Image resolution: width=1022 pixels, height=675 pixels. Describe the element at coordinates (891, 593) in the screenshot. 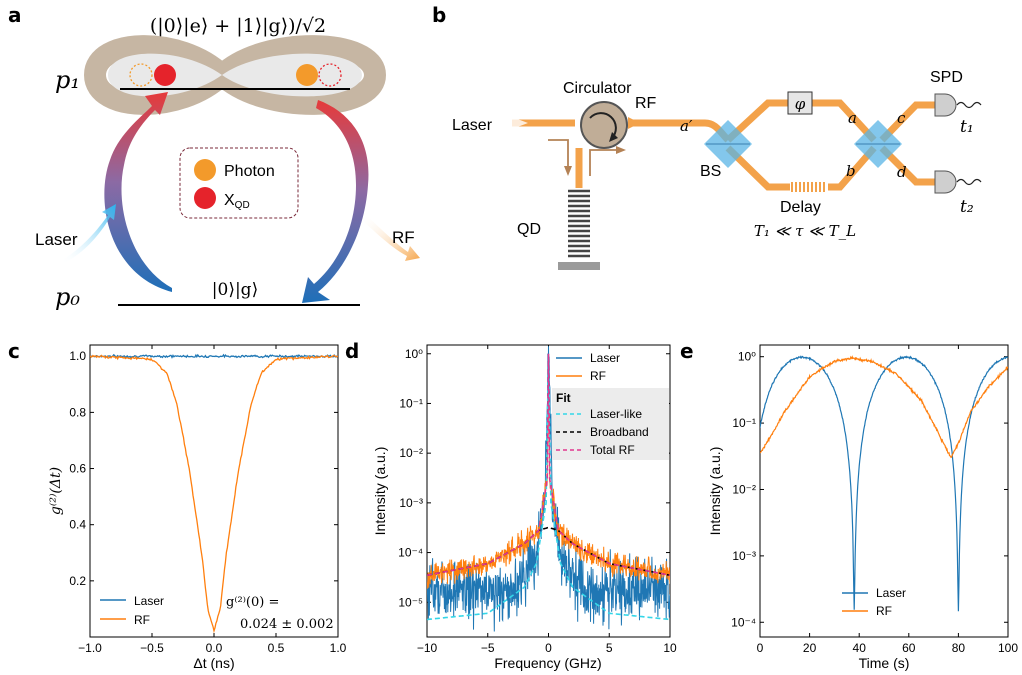

I see `chart-e-legend-laser: Laser` at that location.